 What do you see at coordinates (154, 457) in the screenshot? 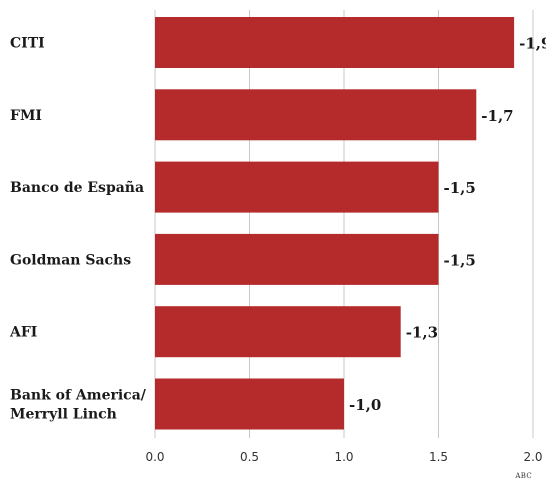
I see `x-tick-label: 0.0` at bounding box center [154, 457].